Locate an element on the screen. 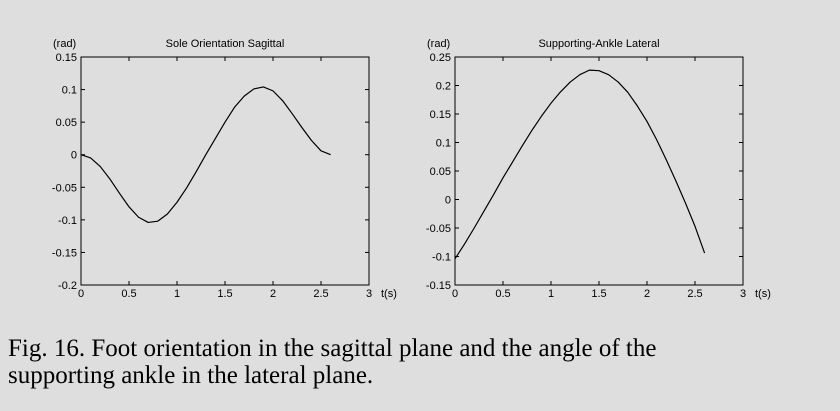  y-tick-label: 0.25 is located at coordinates (440, 58).